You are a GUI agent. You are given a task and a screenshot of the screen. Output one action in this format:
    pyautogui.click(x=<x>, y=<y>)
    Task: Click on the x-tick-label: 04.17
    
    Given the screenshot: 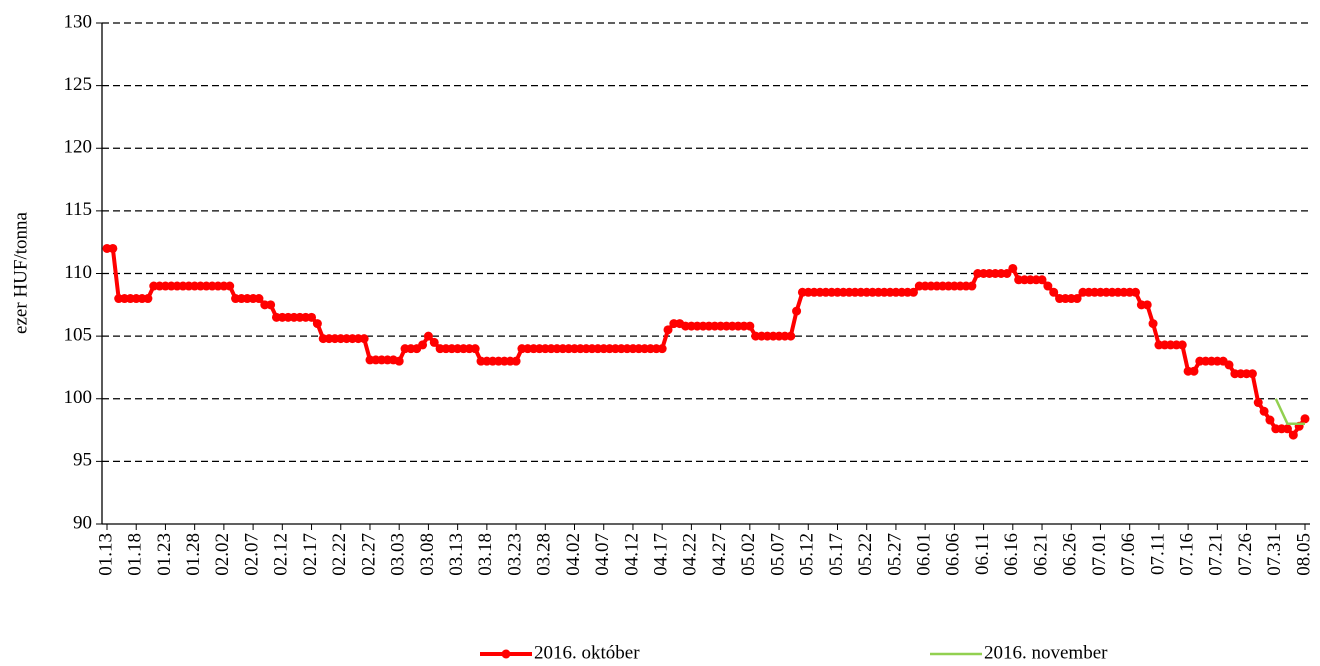 What is the action you would take?
    pyautogui.click(x=661, y=554)
    